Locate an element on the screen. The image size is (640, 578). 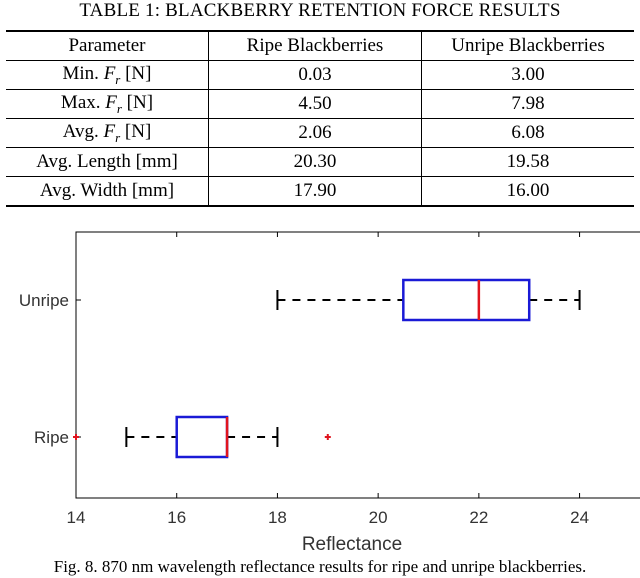
box-ripe is located at coordinates (202, 437).